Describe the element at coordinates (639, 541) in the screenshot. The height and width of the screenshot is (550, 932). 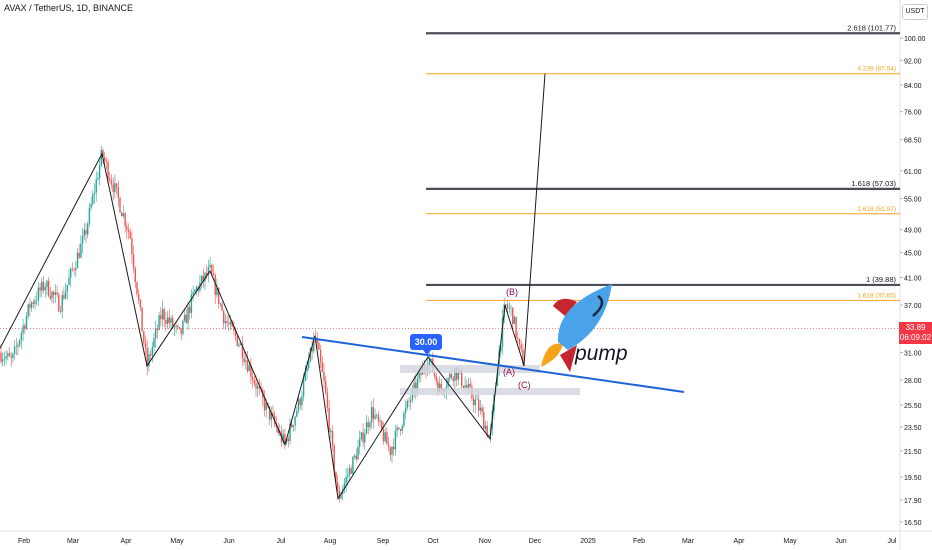
I see `time-tick-label: Feb` at that location.